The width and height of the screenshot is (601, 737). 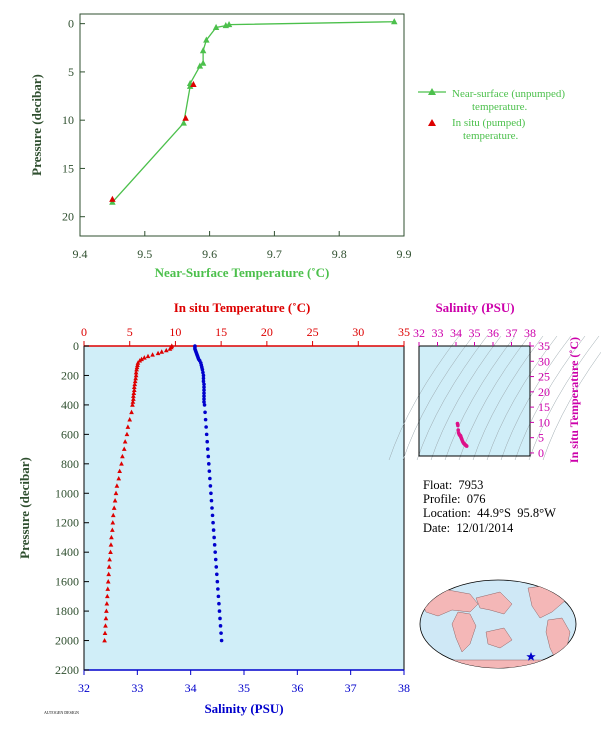 I want to click on profile-series, so click(x=163, y=493).